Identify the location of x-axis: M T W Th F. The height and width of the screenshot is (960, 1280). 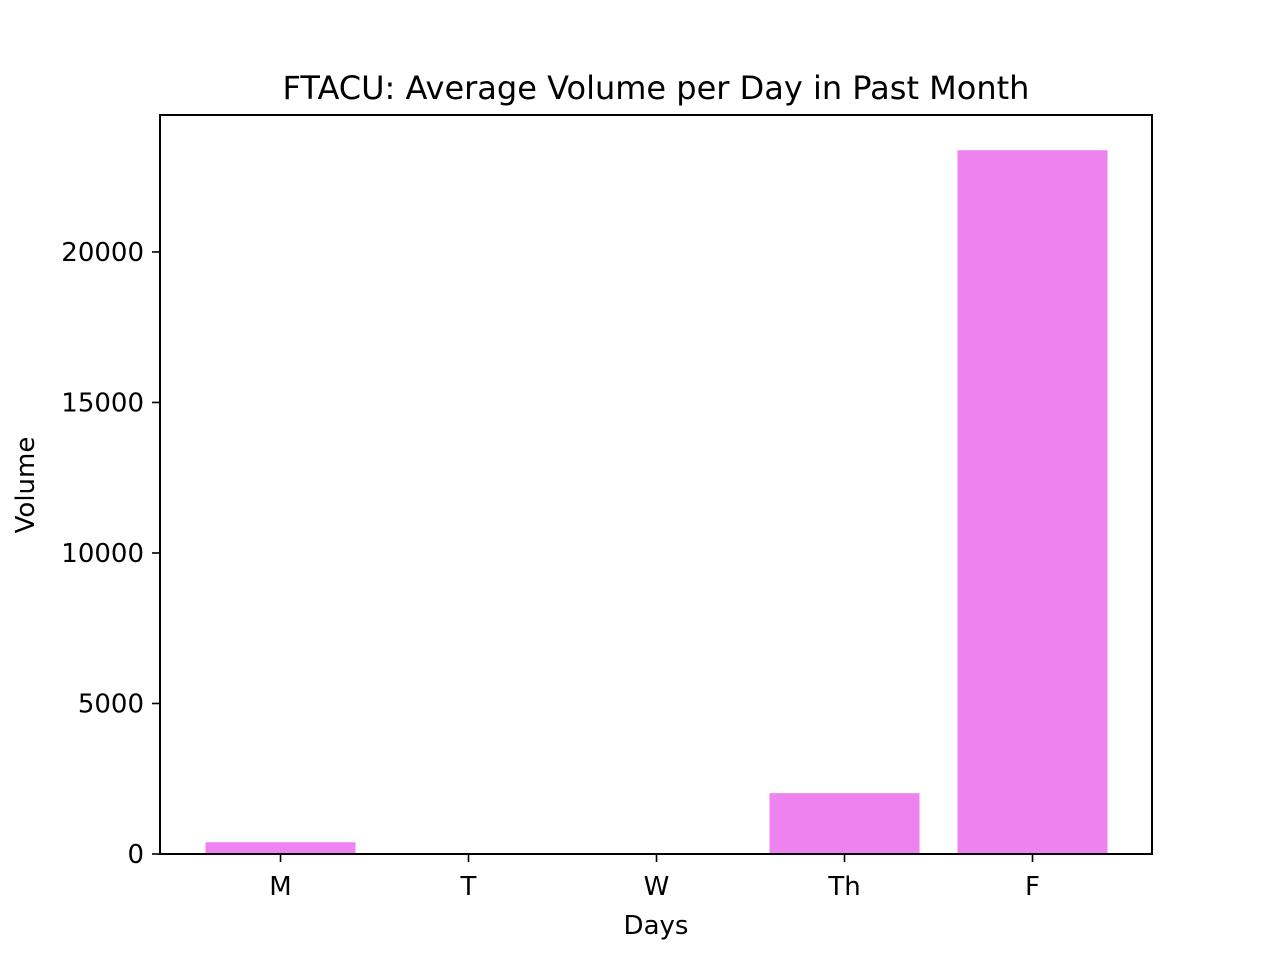
(654, 878).